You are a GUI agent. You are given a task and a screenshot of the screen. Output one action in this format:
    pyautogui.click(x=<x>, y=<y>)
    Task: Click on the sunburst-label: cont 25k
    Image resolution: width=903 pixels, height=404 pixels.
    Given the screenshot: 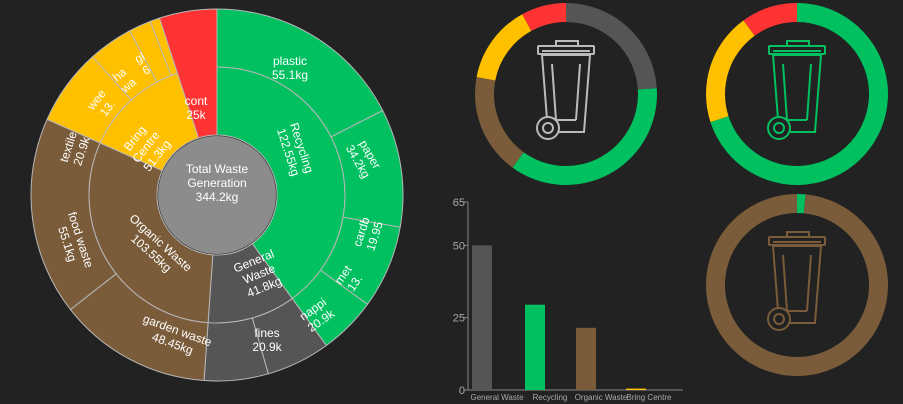 What is the action you would take?
    pyautogui.click(x=196, y=108)
    